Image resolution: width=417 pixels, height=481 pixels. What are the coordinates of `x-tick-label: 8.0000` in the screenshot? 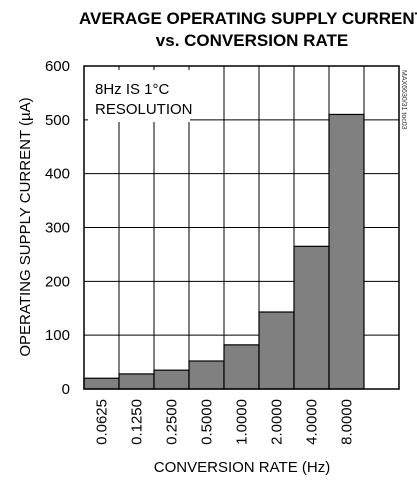 It's located at (347, 422).